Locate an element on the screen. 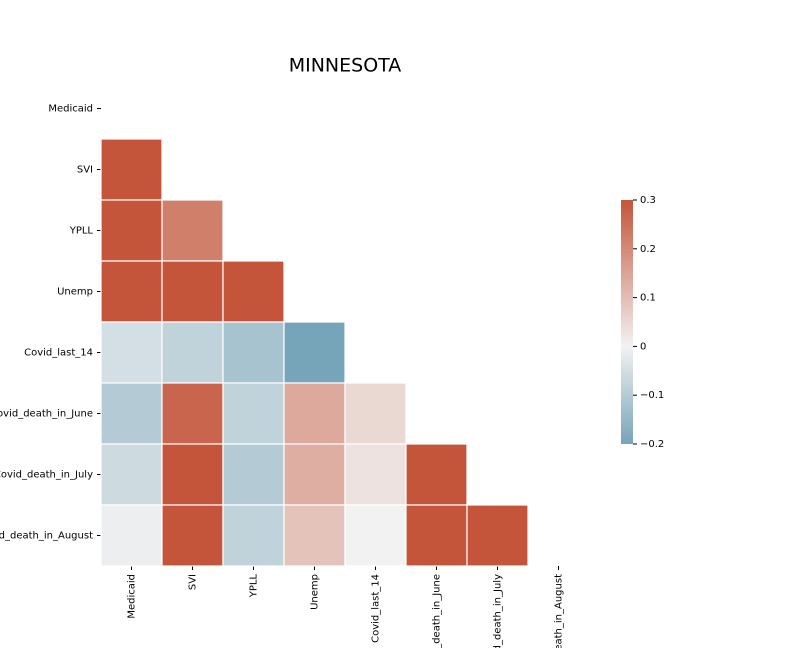  x-tick-label: Unemp is located at coordinates (315, 592).